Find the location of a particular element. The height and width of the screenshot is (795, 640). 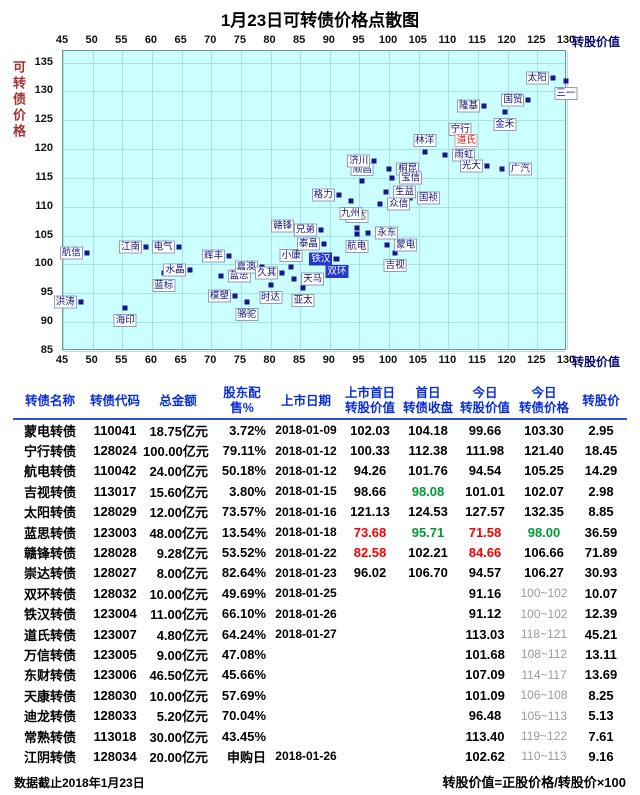

x-tick: 85 is located at coordinates (299, 40).